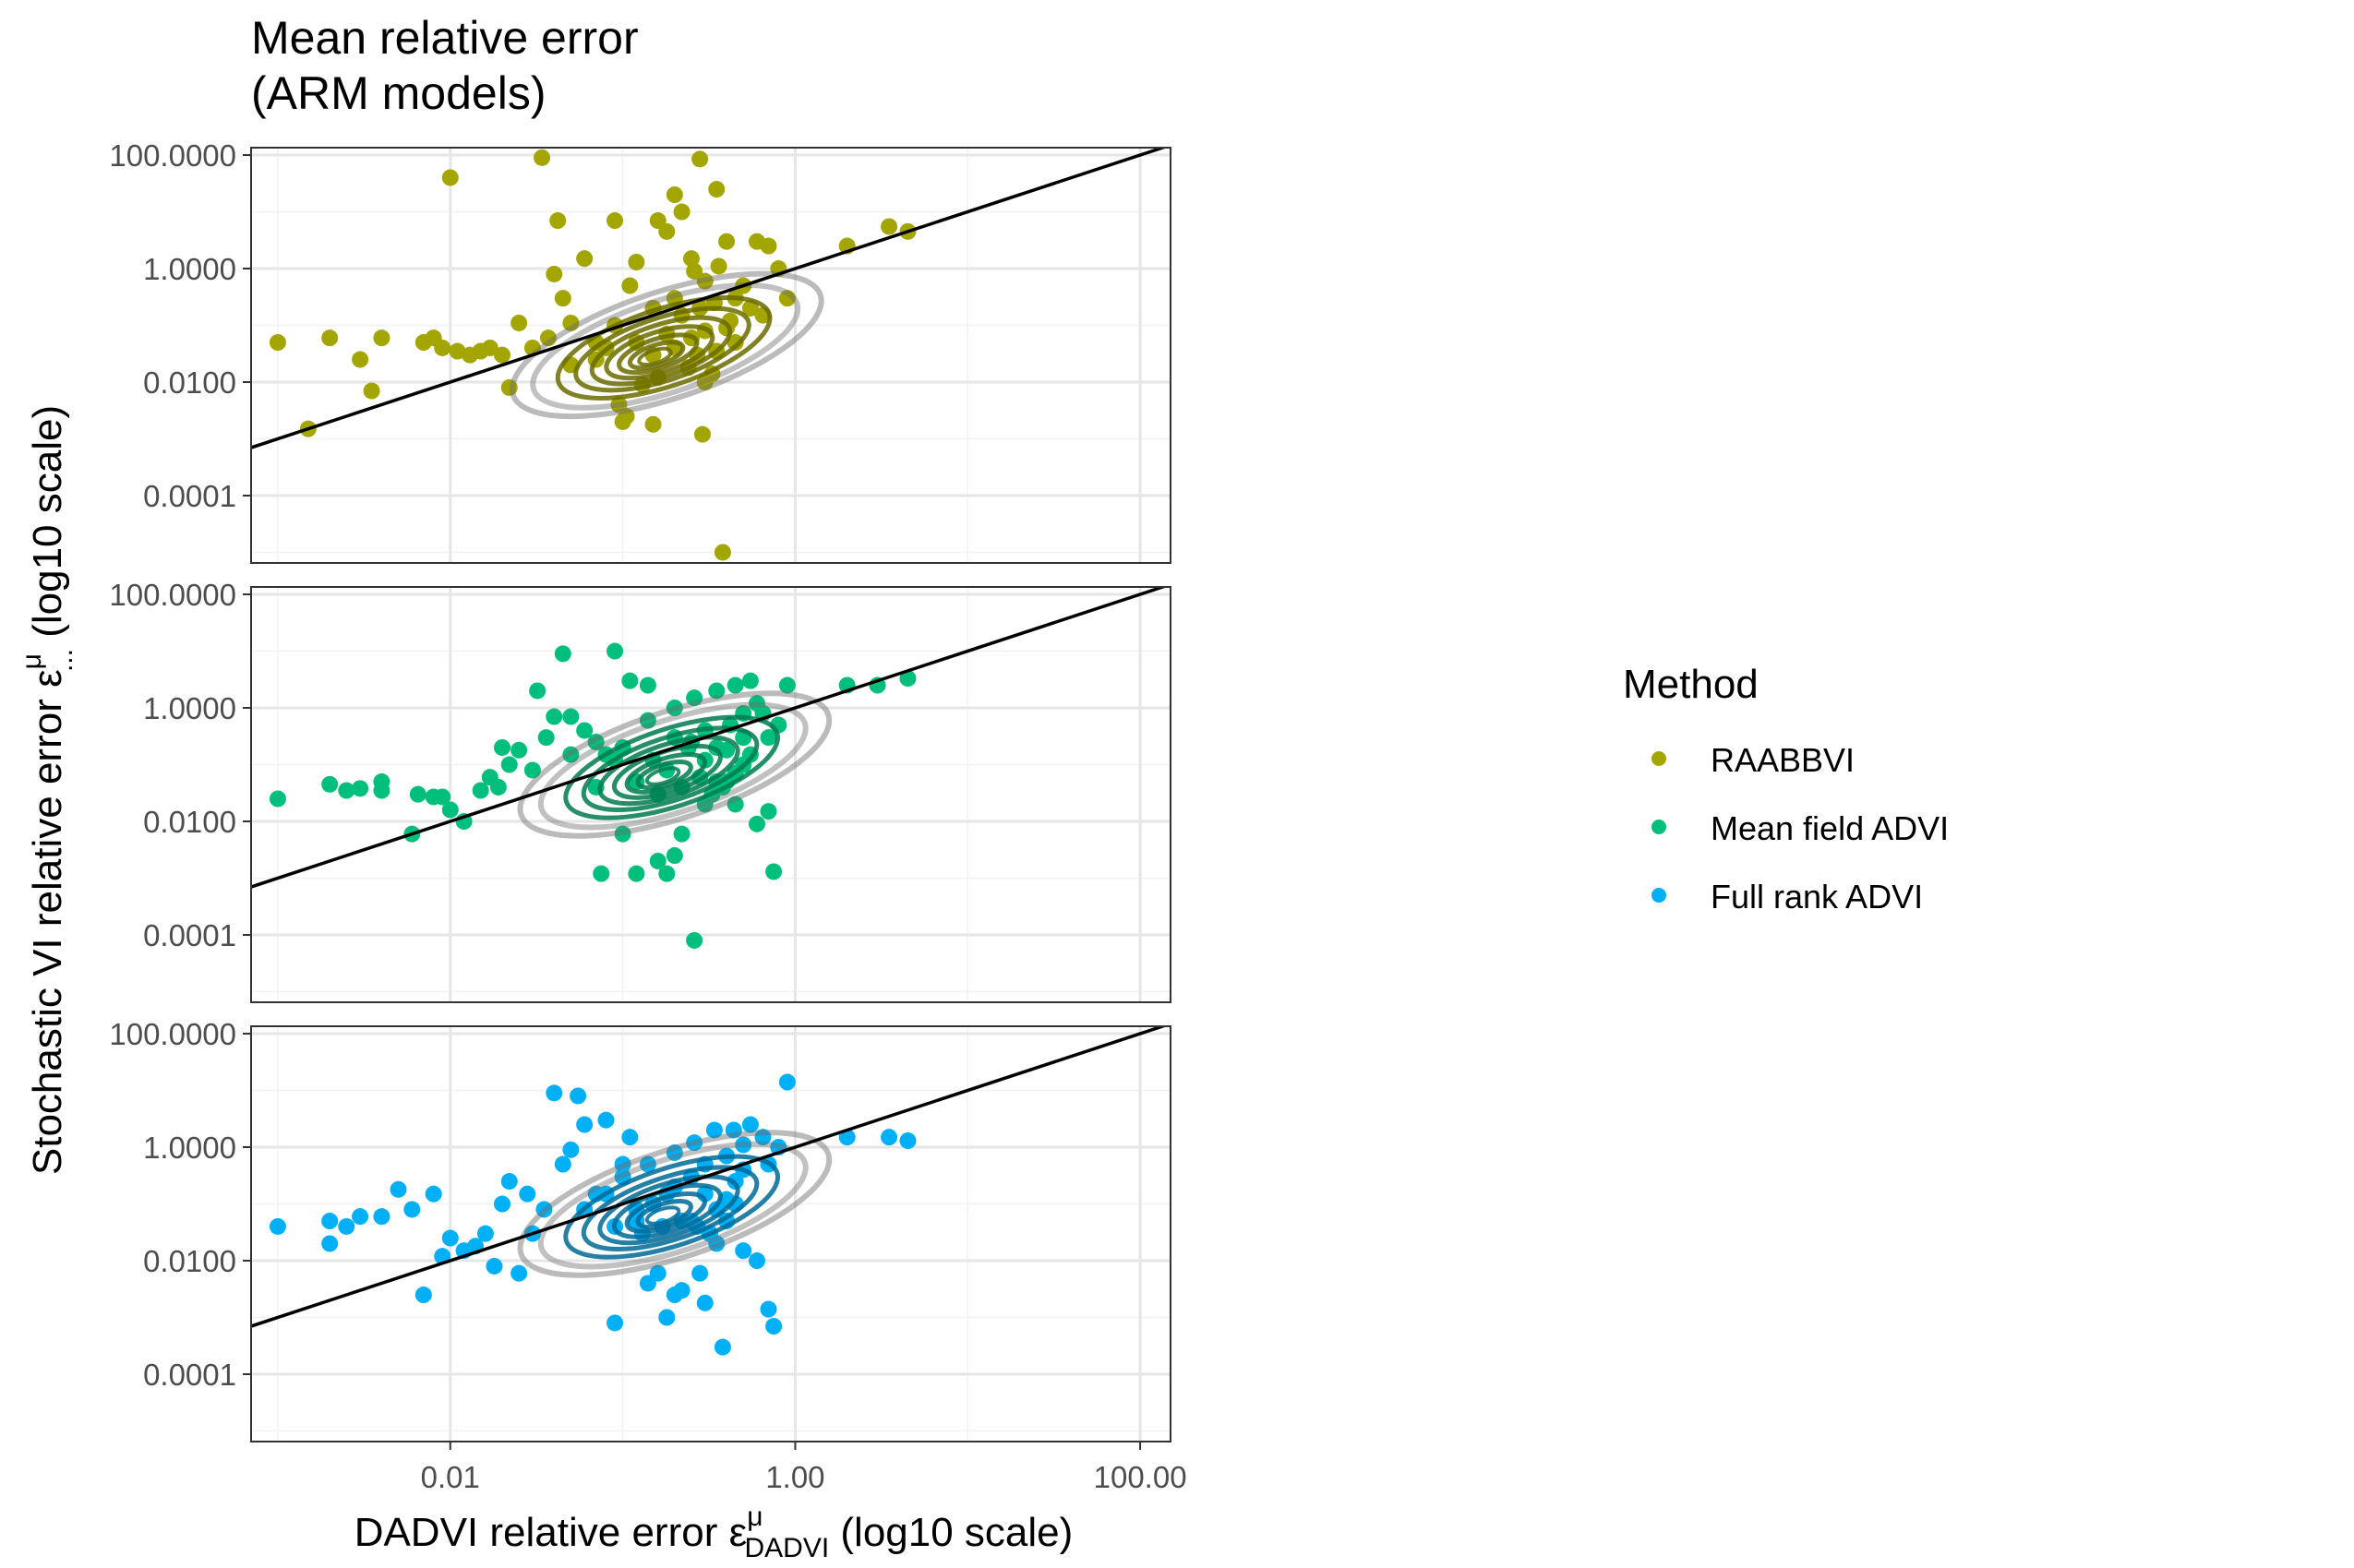  Describe the element at coordinates (1658, 827) in the screenshot. I see `legend-key-mean-field-advi` at that location.